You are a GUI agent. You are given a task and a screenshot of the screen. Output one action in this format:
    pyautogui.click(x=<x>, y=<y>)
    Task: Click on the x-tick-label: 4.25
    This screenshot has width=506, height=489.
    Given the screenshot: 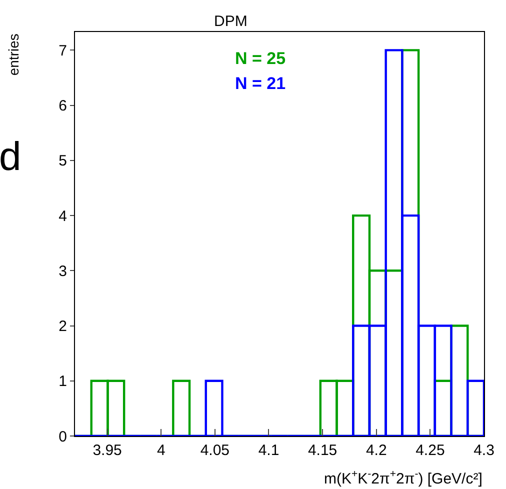 What is the action you would take?
    pyautogui.click(x=430, y=450)
    